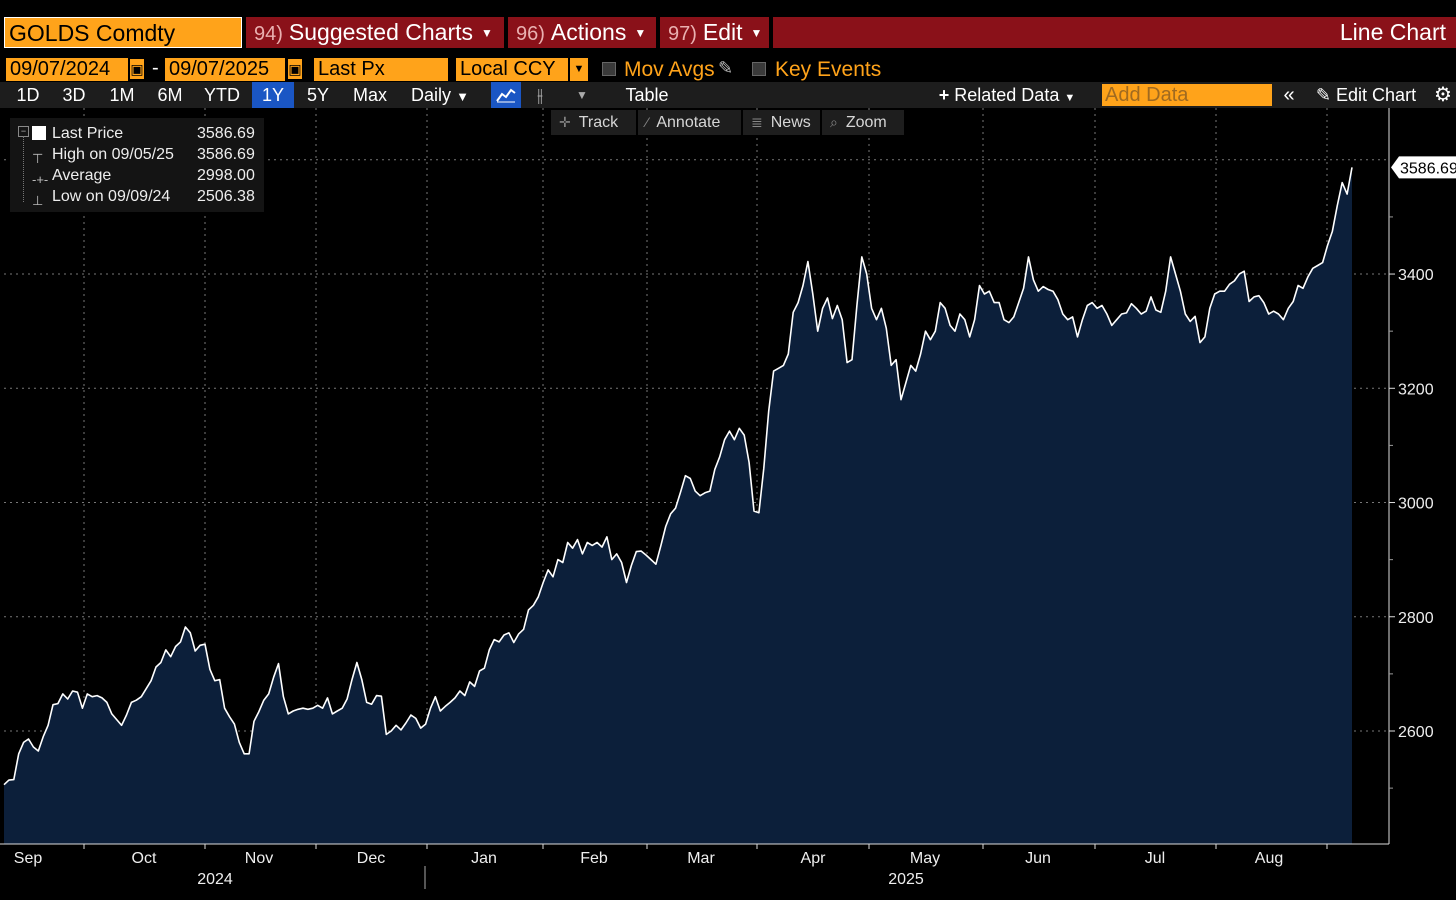 Image resolution: width=1456 pixels, height=900 pixels. What do you see at coordinates (1416, 732) in the screenshot?
I see `y-tick-label: 2600` at bounding box center [1416, 732].